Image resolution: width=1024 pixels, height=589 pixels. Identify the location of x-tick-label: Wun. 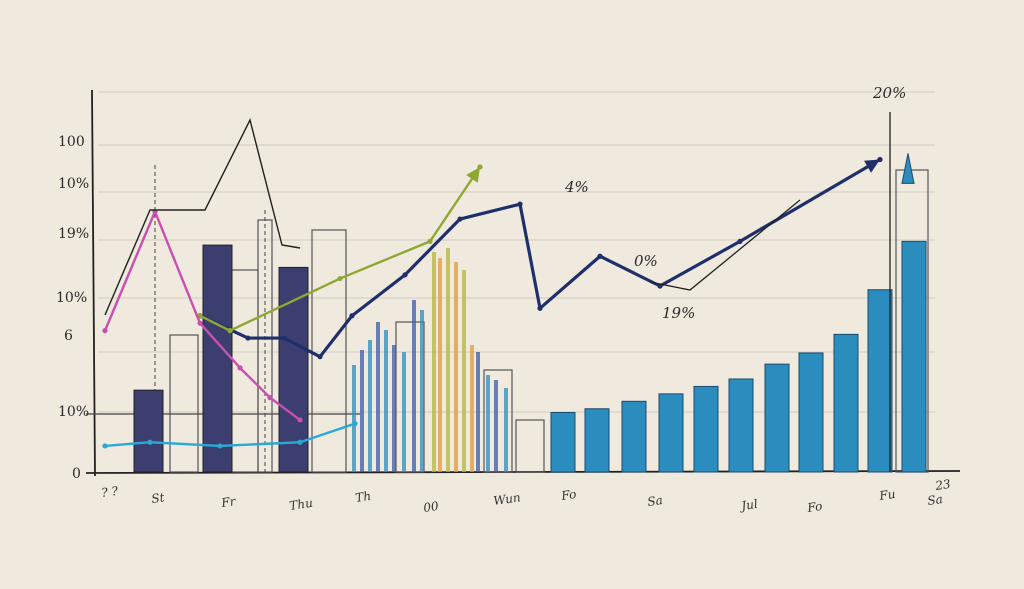
(506, 499).